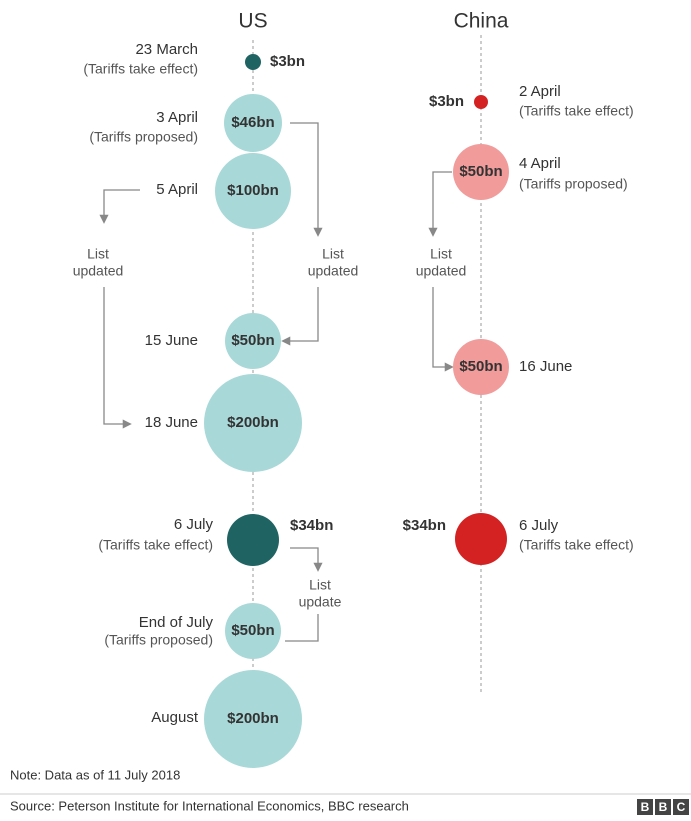 This screenshot has height=821, width=691. Describe the element at coordinates (545, 366) in the screenshot. I see `date: 16 June` at that location.